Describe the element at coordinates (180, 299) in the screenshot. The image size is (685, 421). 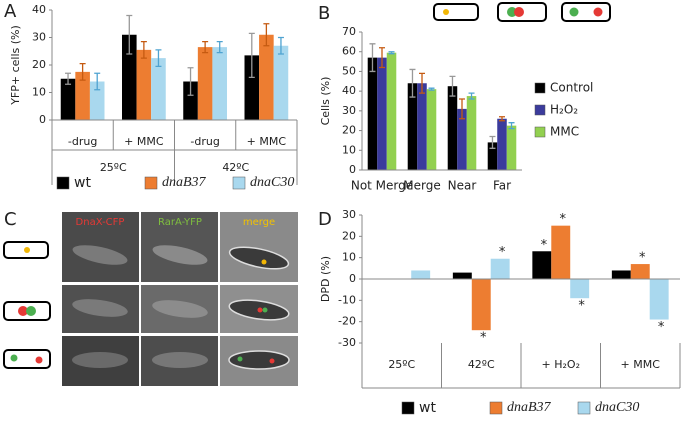
I see `micrographs: DnaX-CFP RarA-YFP merge` at that location.